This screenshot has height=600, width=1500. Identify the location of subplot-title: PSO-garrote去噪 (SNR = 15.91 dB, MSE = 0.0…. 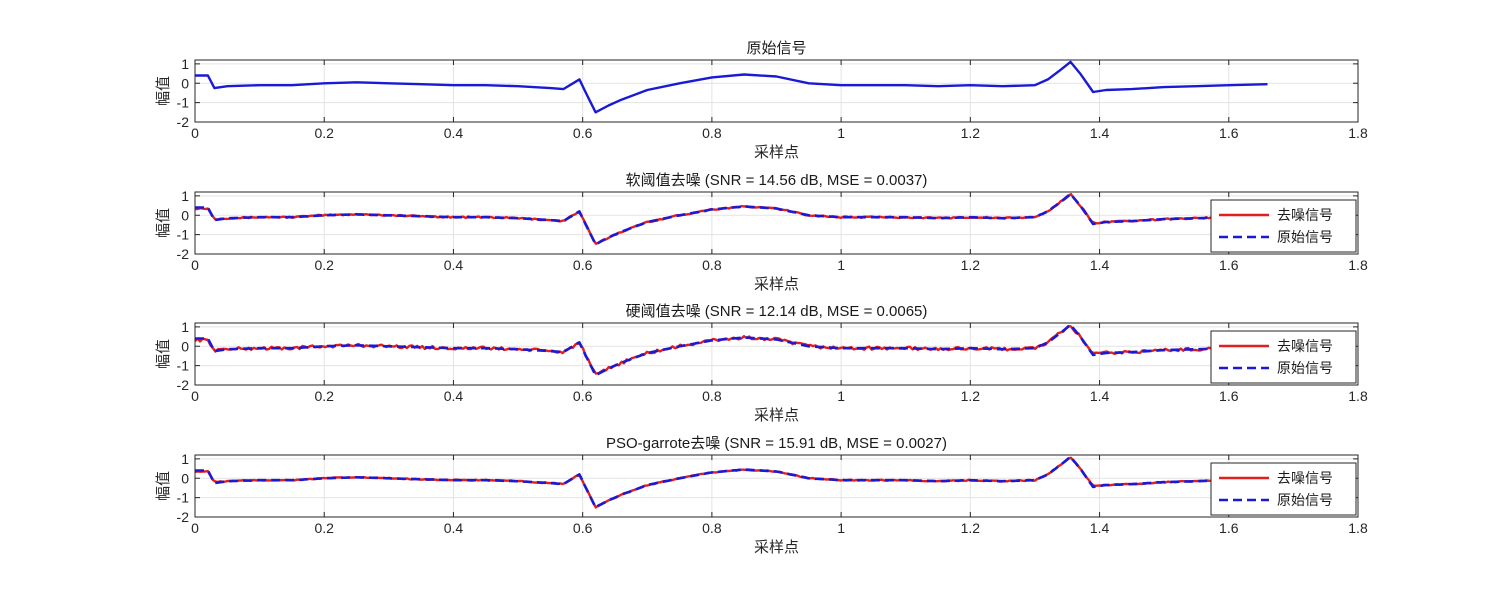
(776, 443).